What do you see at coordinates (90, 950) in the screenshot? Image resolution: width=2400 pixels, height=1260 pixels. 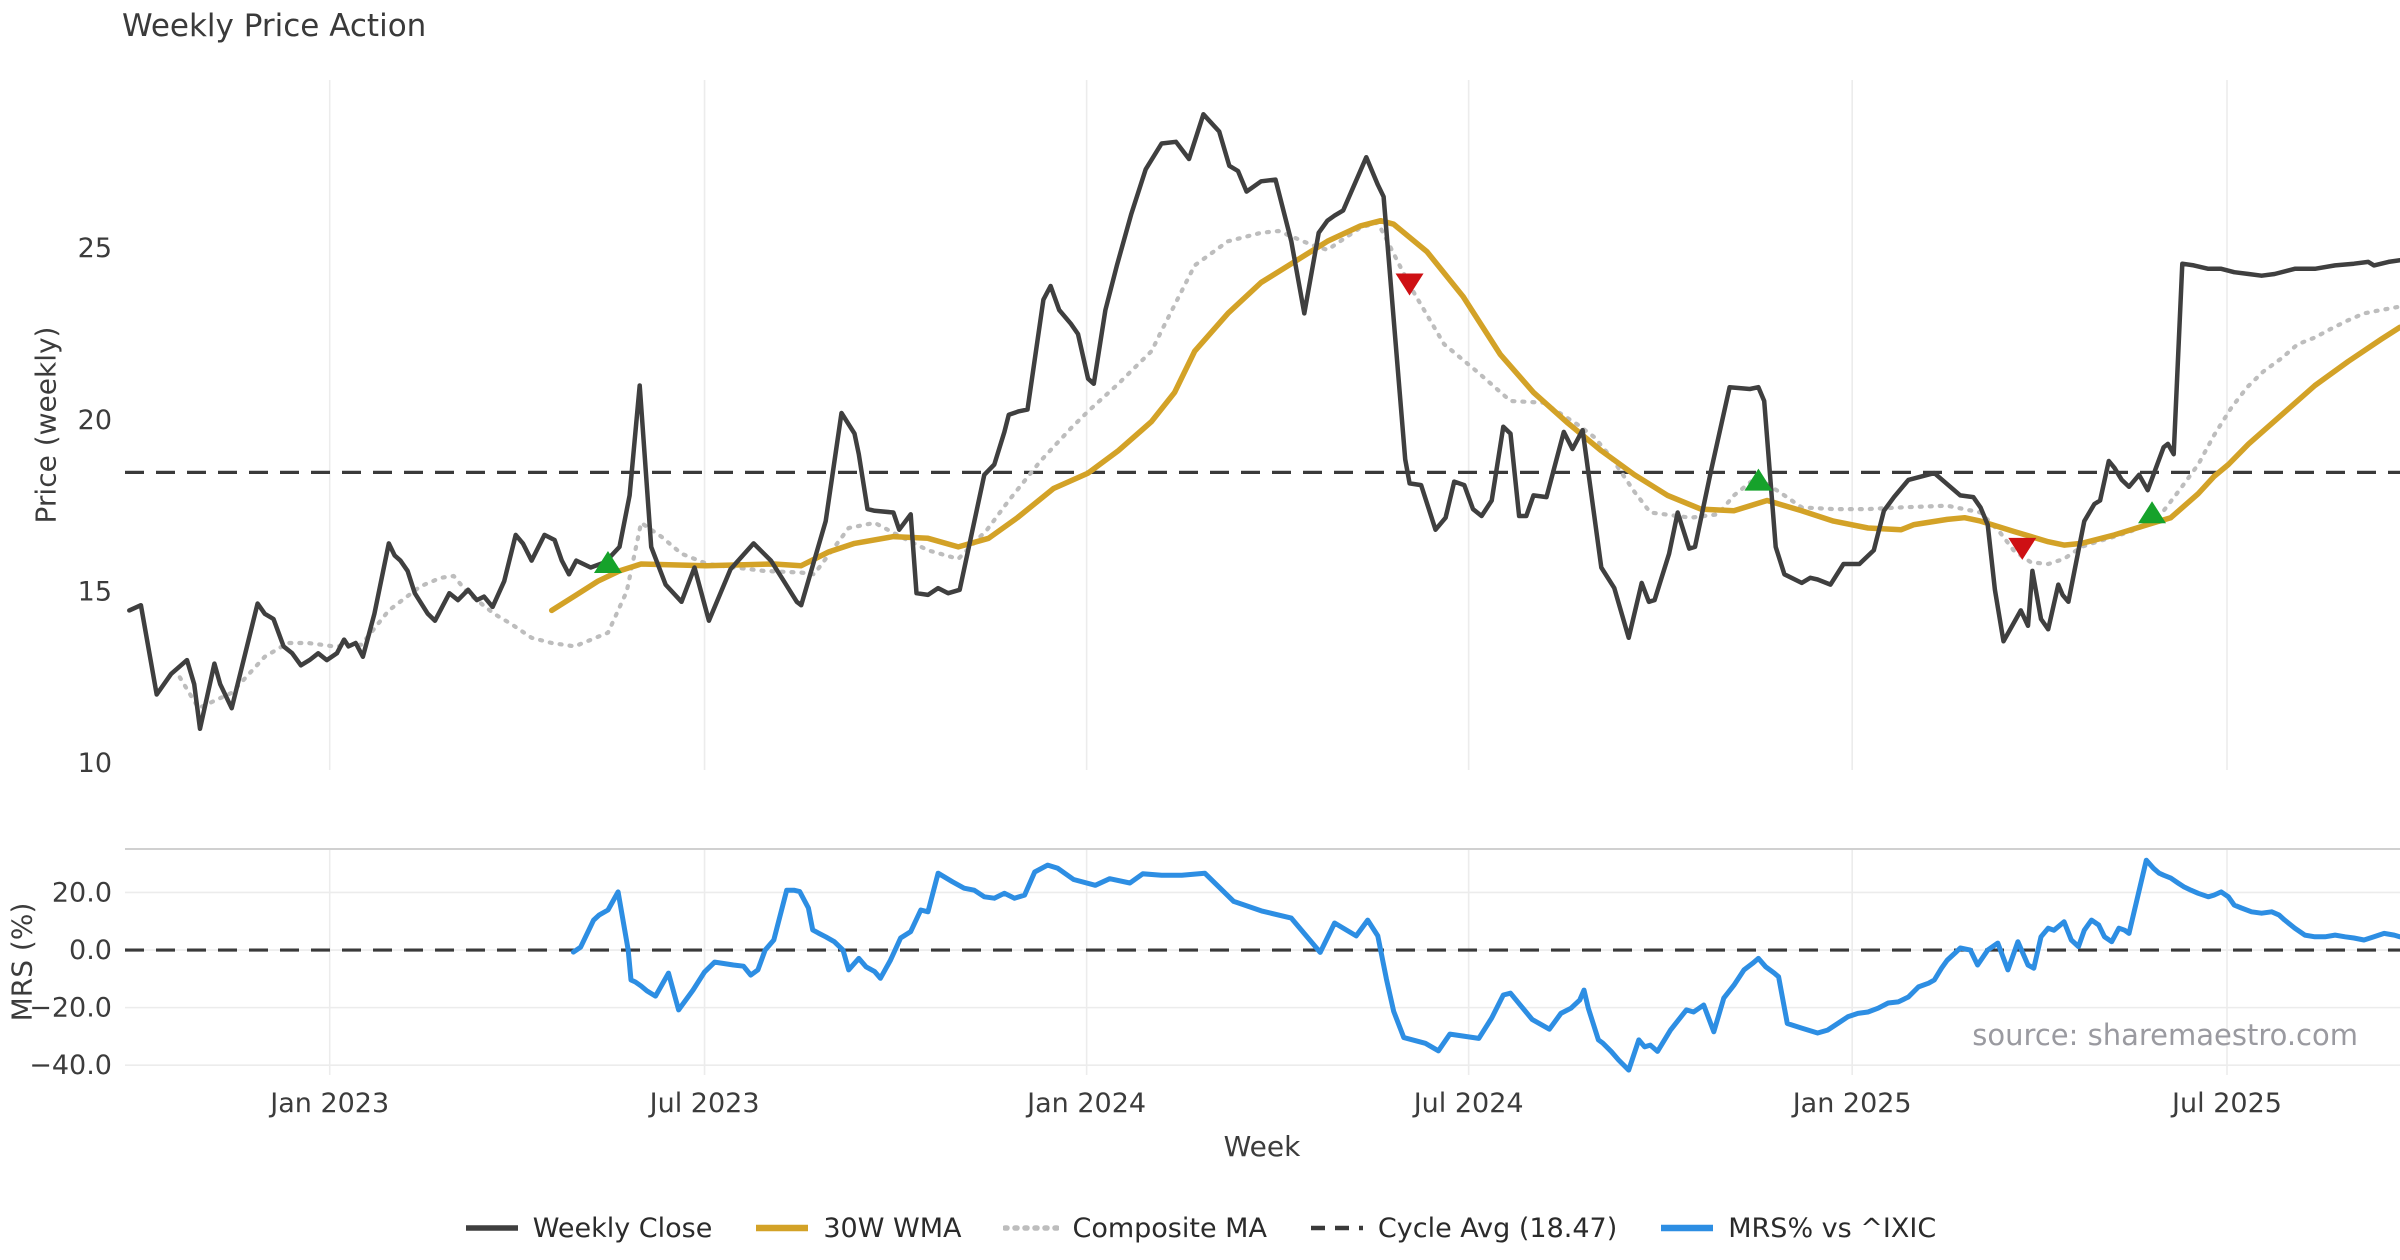 I see `mrs-ytick-label: 0.0` at bounding box center [90, 950].